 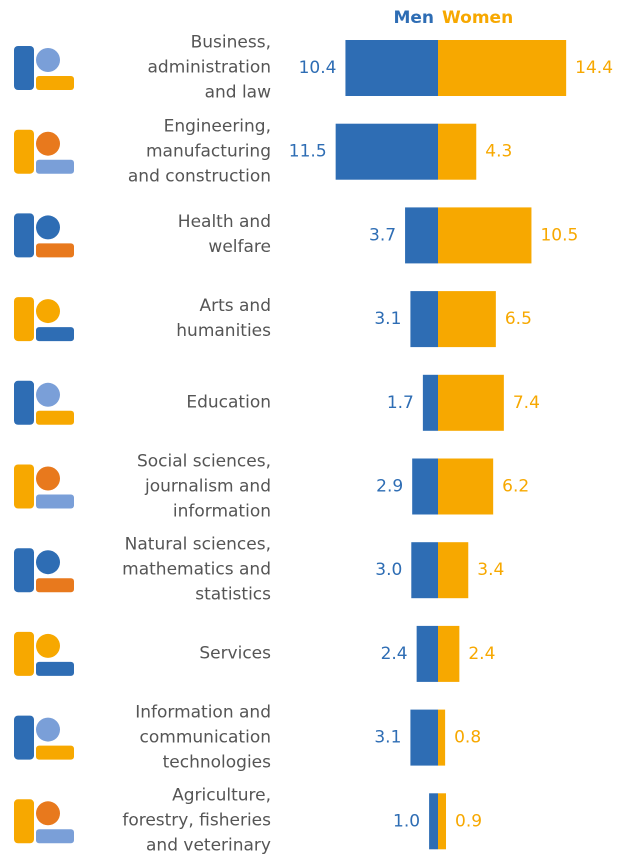 I want to click on category-label: Health and welfare, so click(x=224, y=235).